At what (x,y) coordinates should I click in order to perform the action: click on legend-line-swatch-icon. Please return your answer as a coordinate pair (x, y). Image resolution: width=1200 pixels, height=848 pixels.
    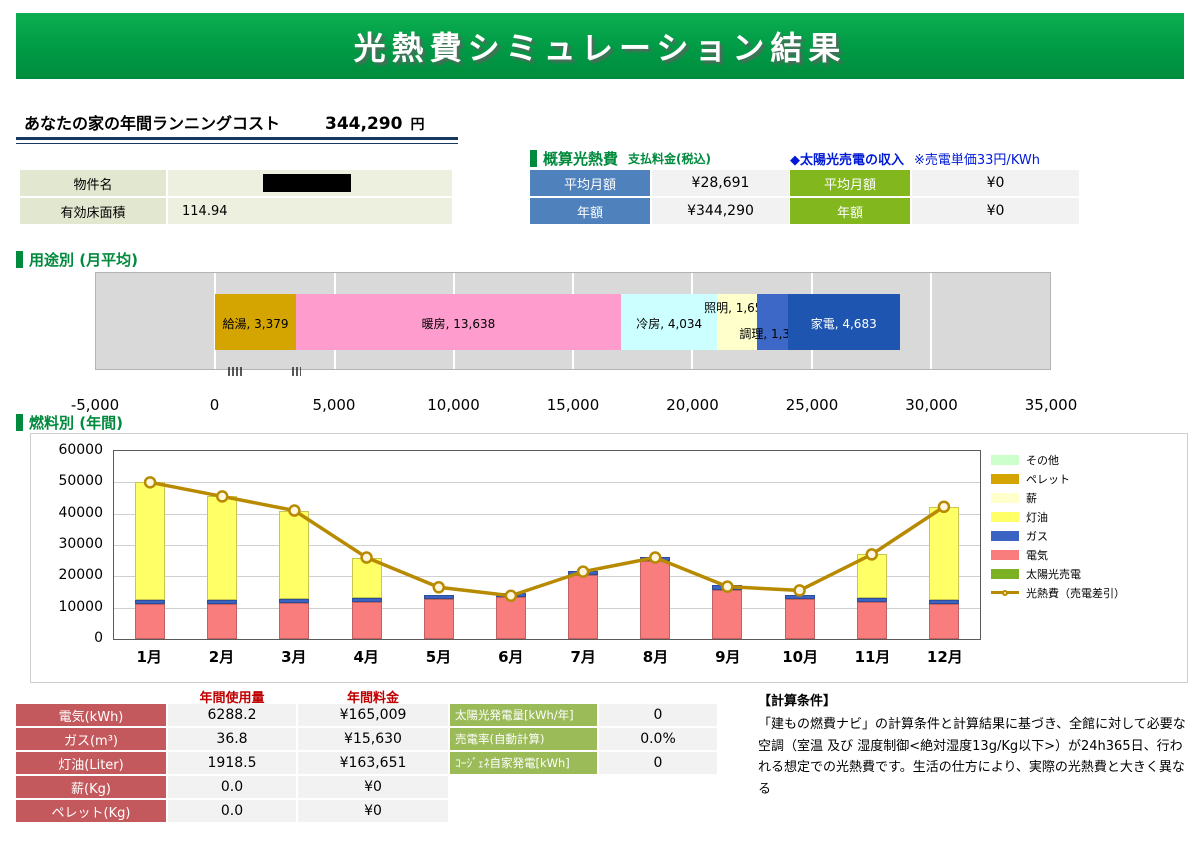
    Looking at the image, I should click on (1005, 592).